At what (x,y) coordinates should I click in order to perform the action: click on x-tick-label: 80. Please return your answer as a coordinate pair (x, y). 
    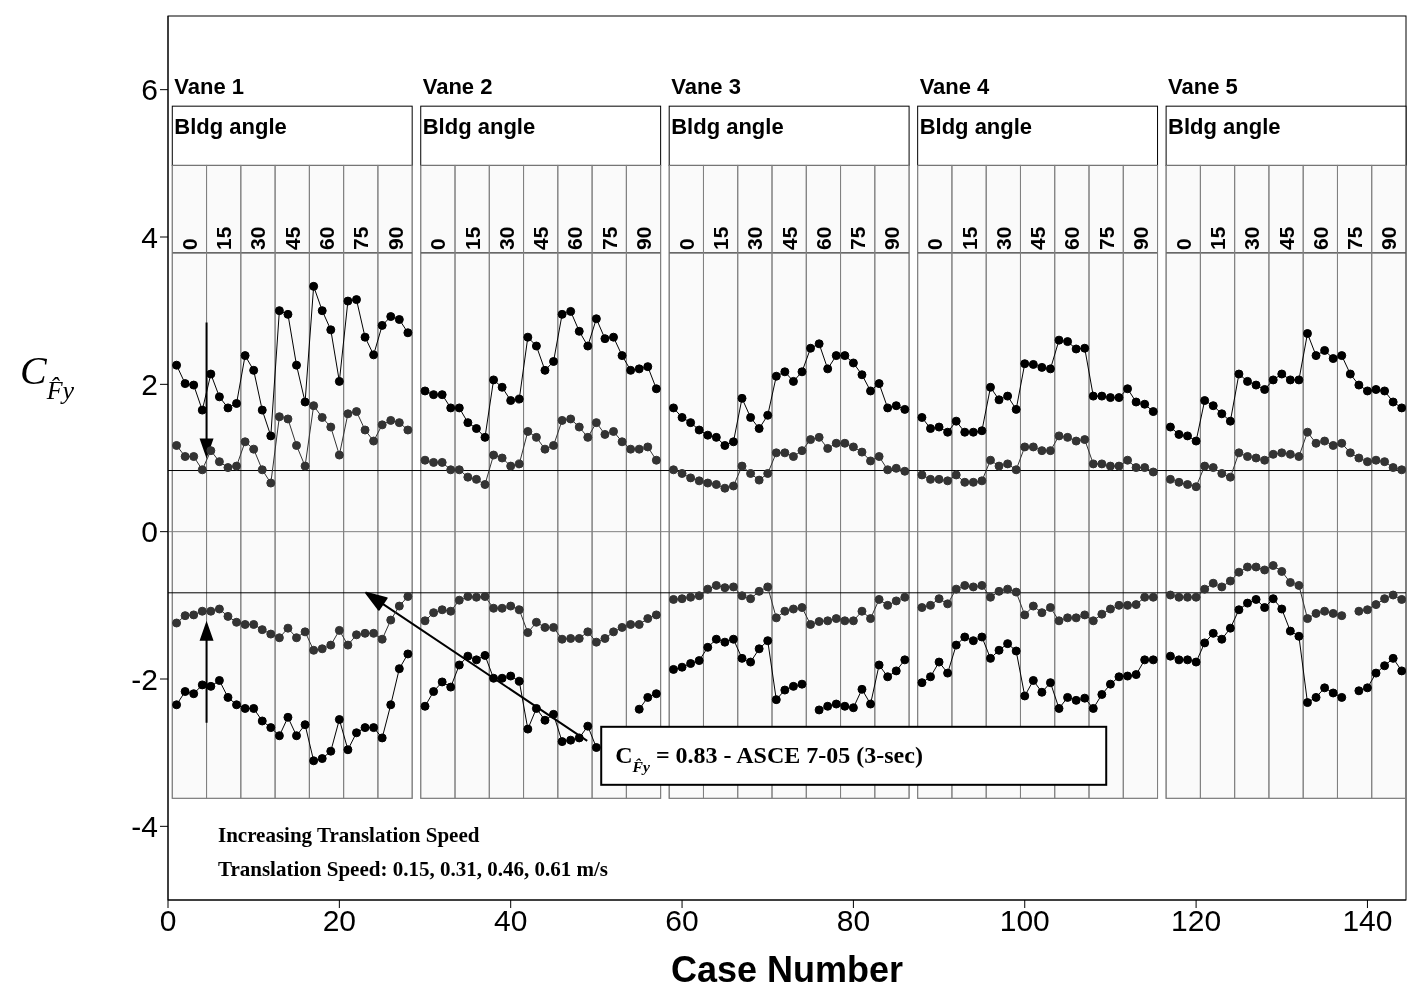
    Looking at the image, I should click on (853, 921).